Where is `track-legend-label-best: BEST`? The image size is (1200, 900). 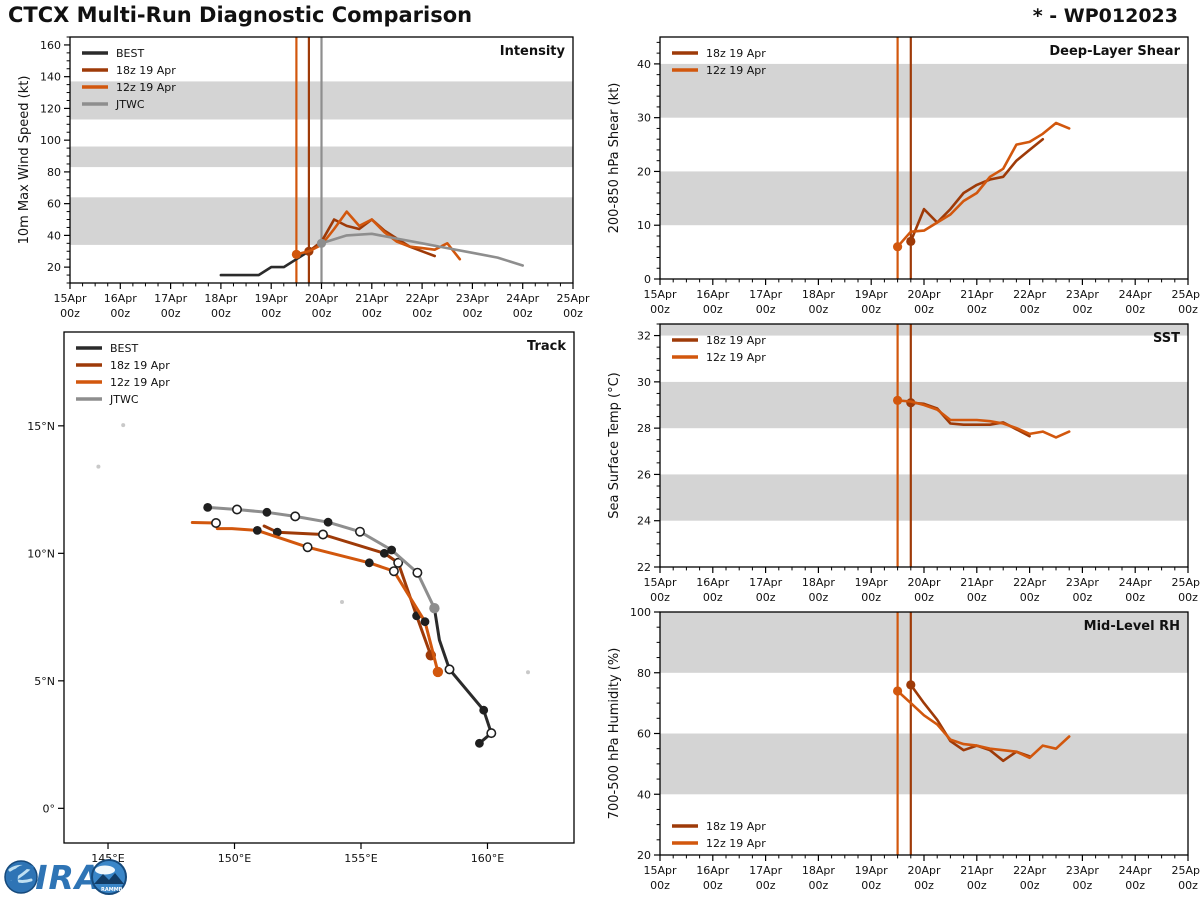
track-legend-label-best: BEST is located at coordinates (124, 348).